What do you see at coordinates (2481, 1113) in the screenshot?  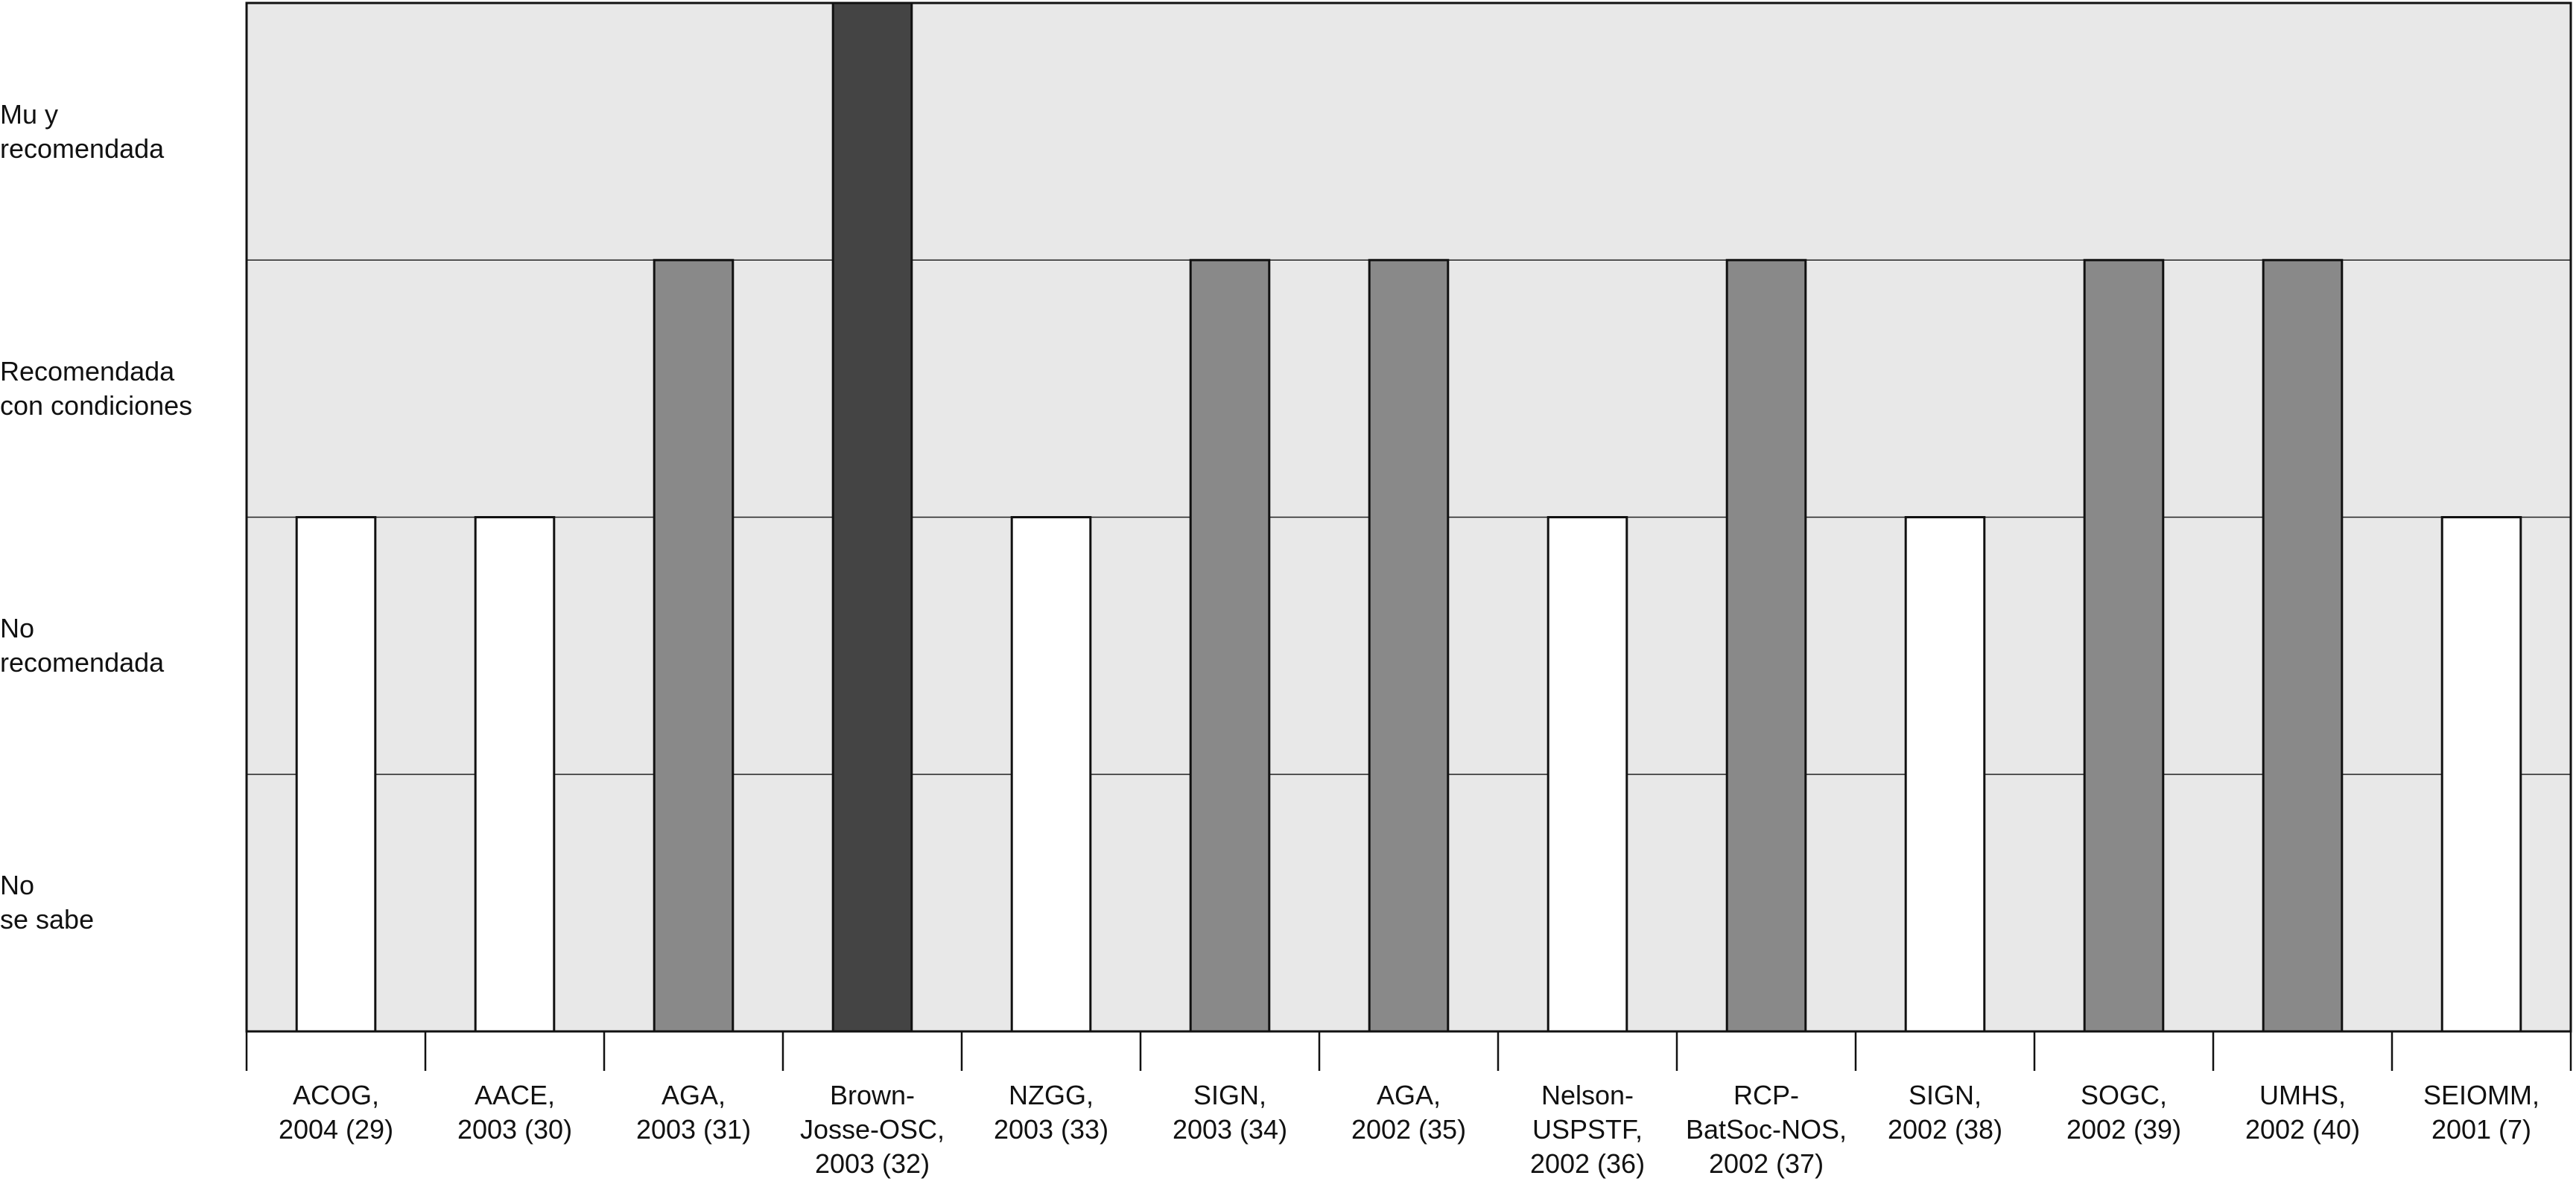 I see `x-tick-label: SEIOMM, 2001 (7)` at bounding box center [2481, 1113].